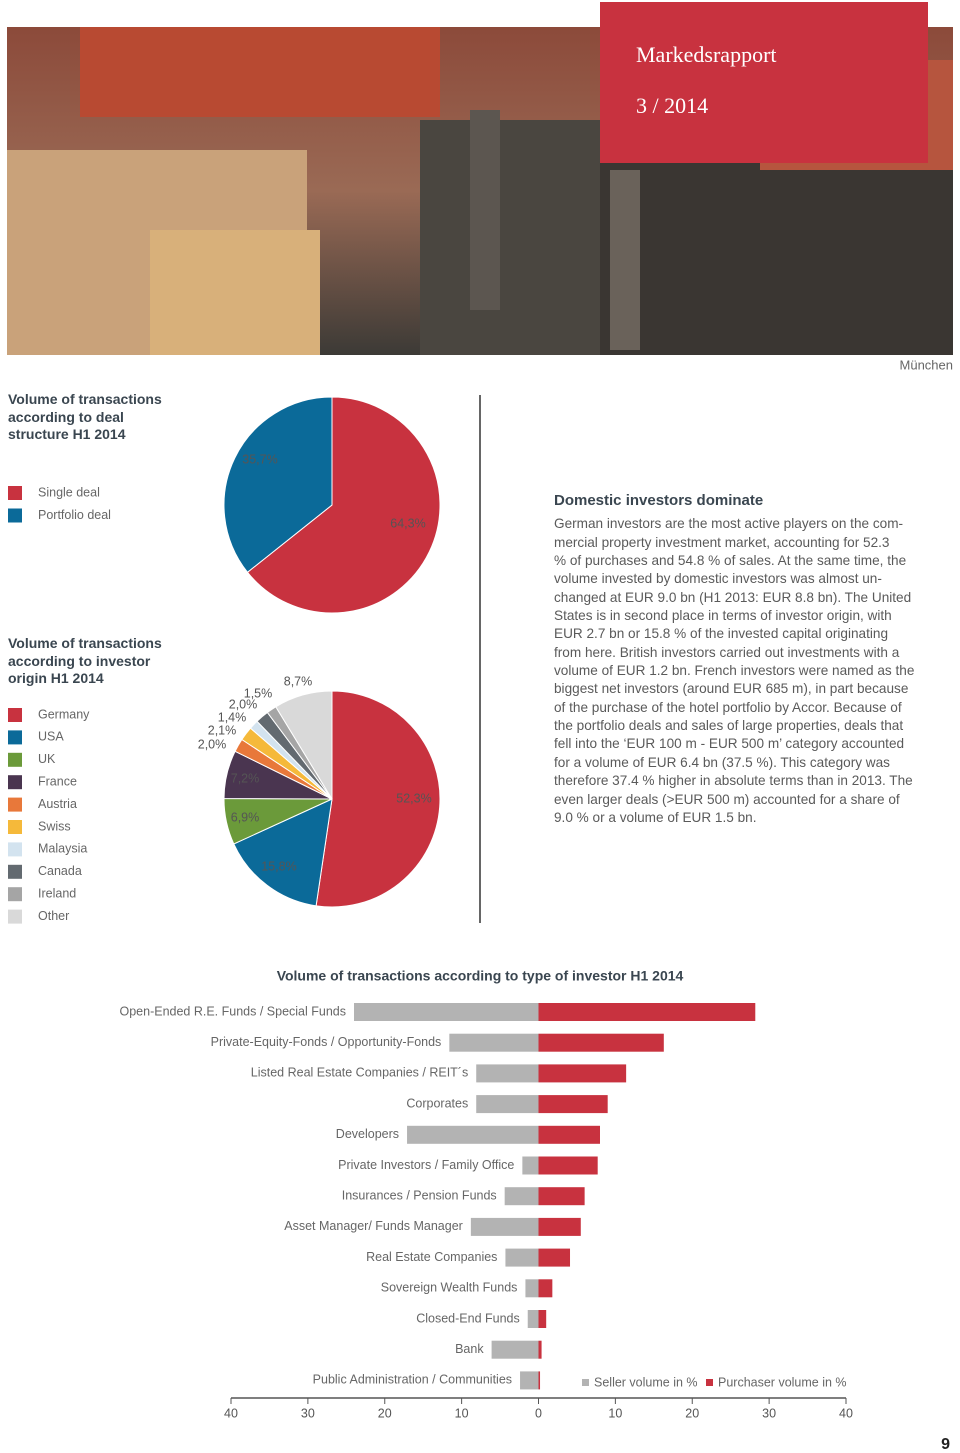 Image resolution: width=960 pixels, height=1453 pixels. What do you see at coordinates (659, 500) in the screenshot?
I see `article-heading: Domestic investors dominate` at bounding box center [659, 500].